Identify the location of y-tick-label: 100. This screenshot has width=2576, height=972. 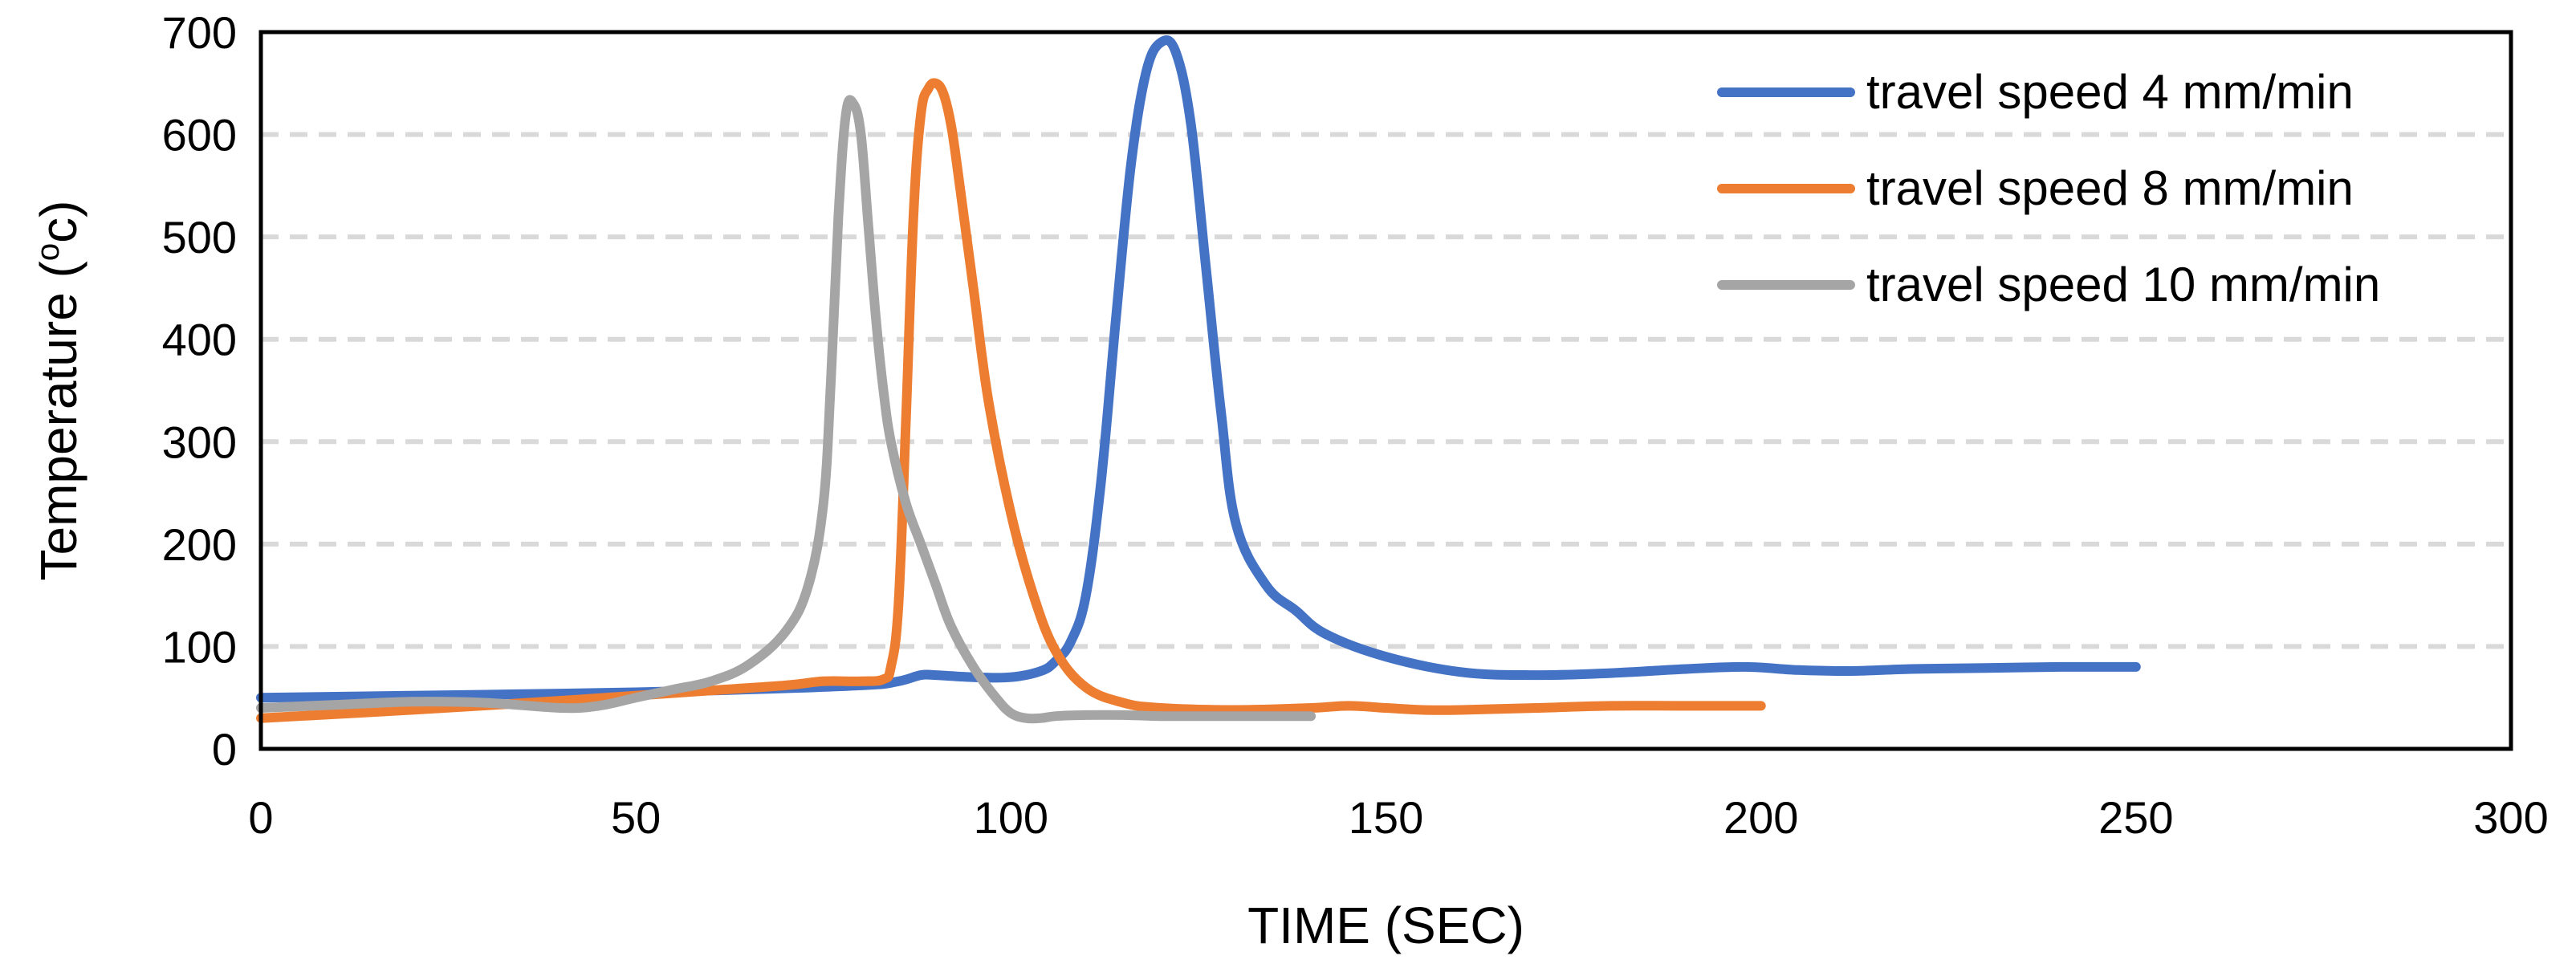
(199, 646).